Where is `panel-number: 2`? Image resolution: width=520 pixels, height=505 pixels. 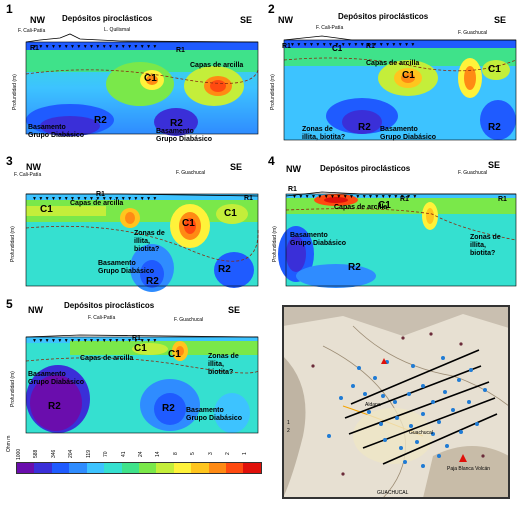
panel-number: 2 is located at coordinates (271, 9).